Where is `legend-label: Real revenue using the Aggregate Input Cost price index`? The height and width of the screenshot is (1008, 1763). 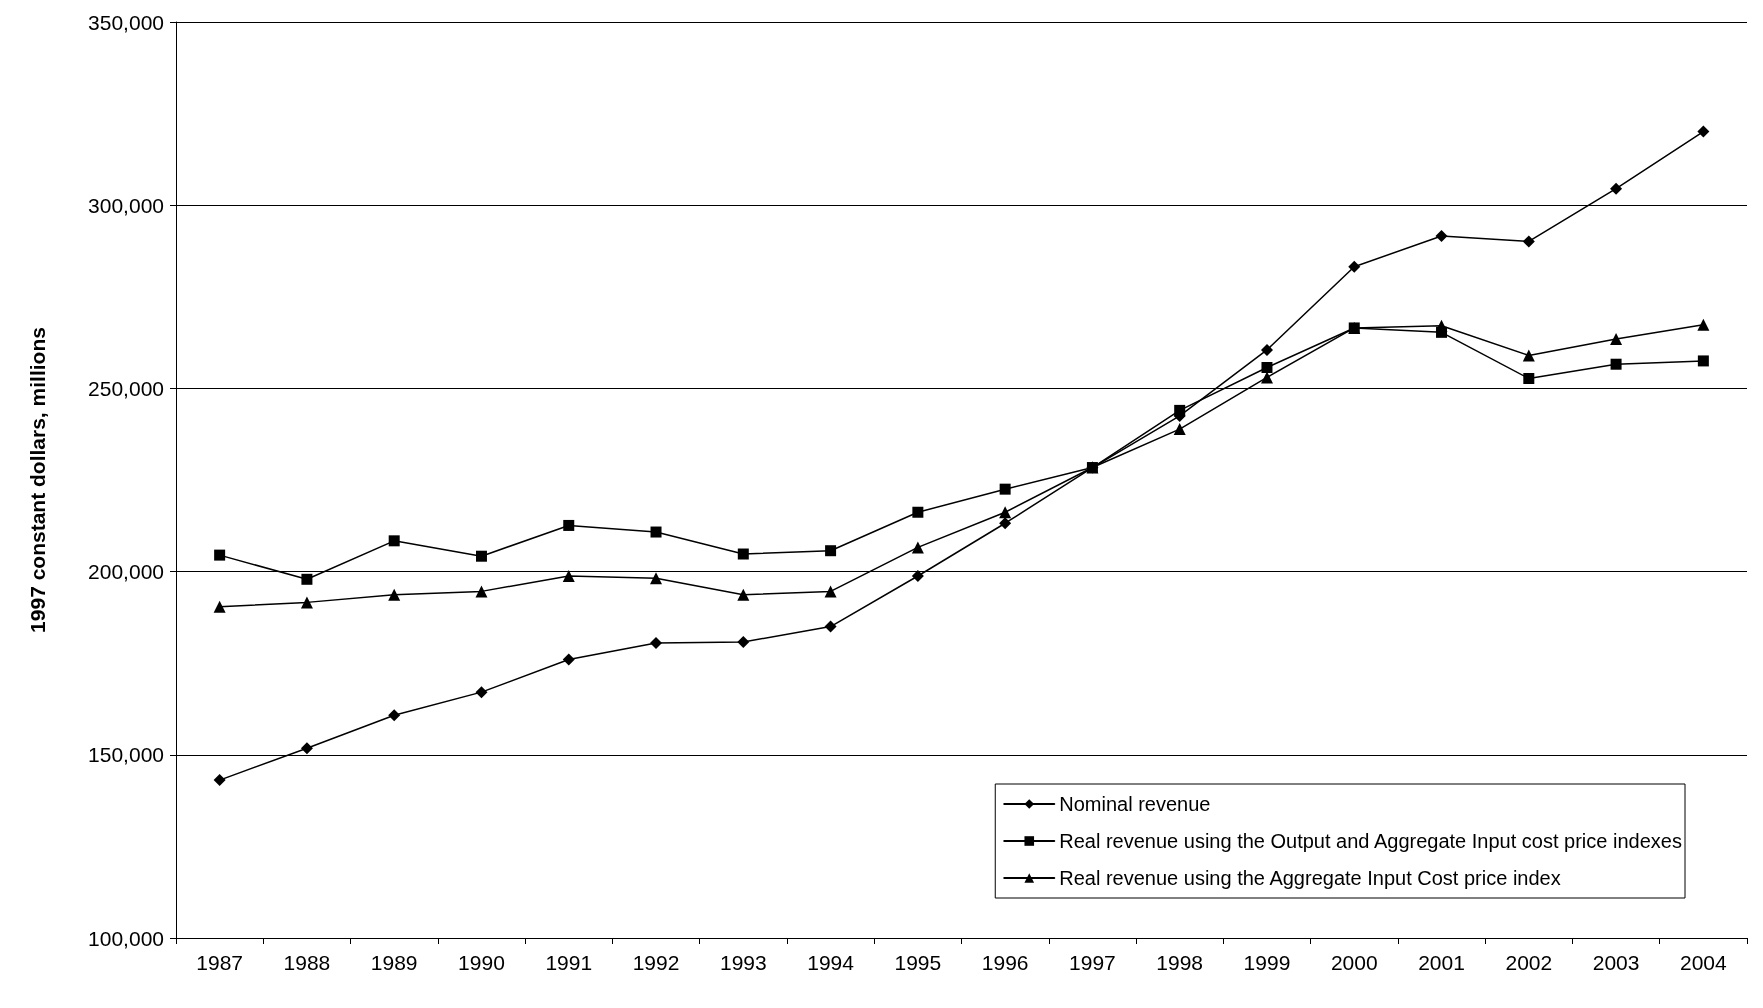
legend-label: Real revenue using the Aggregate Input Cost price index is located at coordinates (1310, 878).